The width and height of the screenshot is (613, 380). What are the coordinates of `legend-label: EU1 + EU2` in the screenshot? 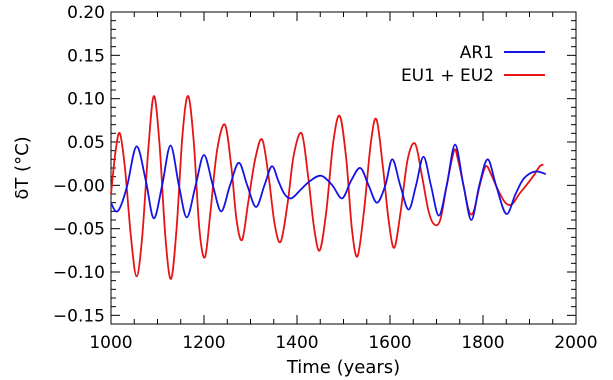 It's located at (447, 76).